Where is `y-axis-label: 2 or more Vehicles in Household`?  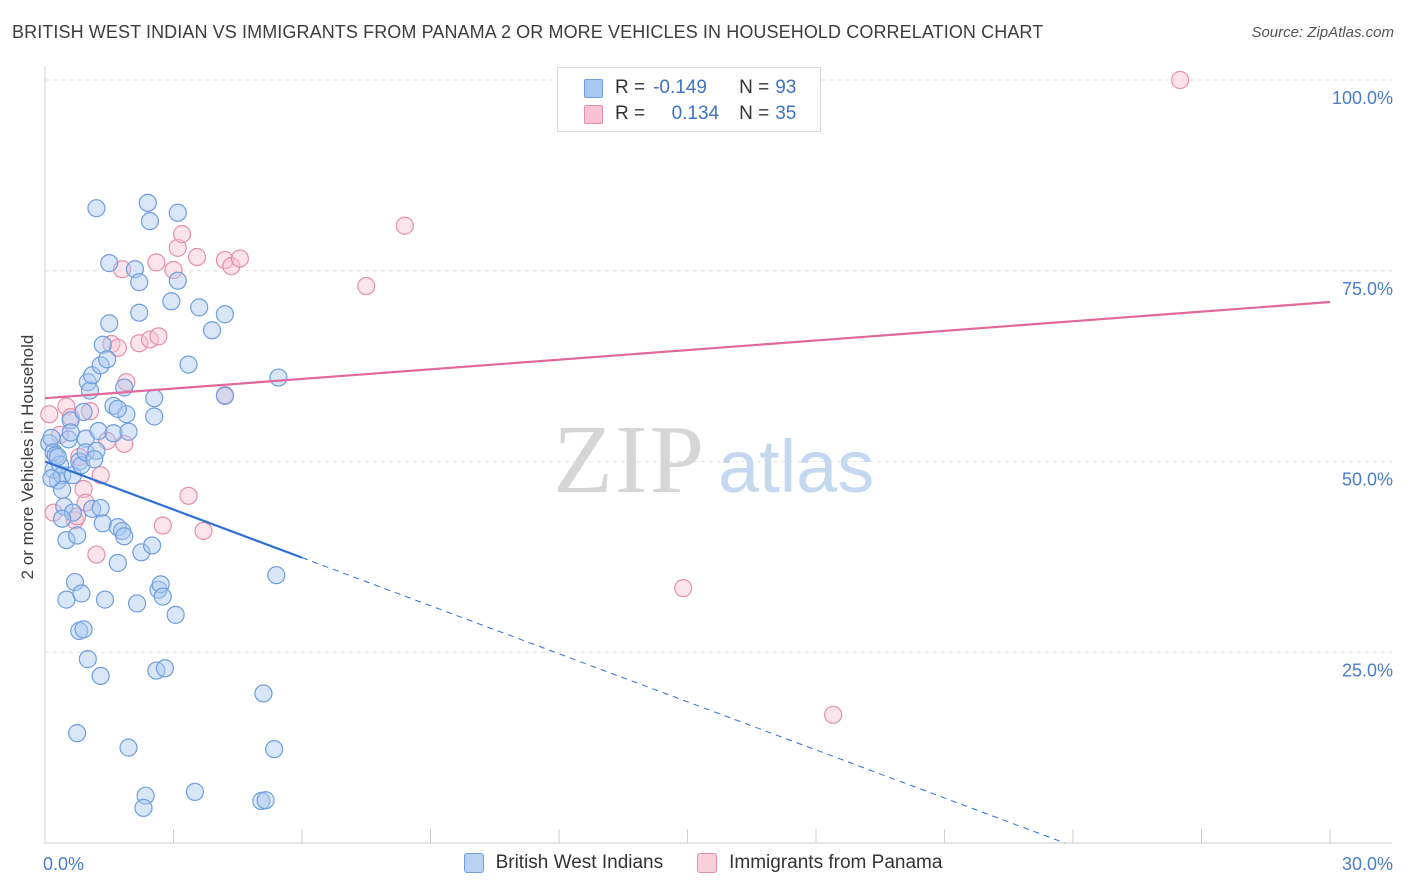 y-axis-label: 2 or more Vehicles in Household is located at coordinates (27, 457).